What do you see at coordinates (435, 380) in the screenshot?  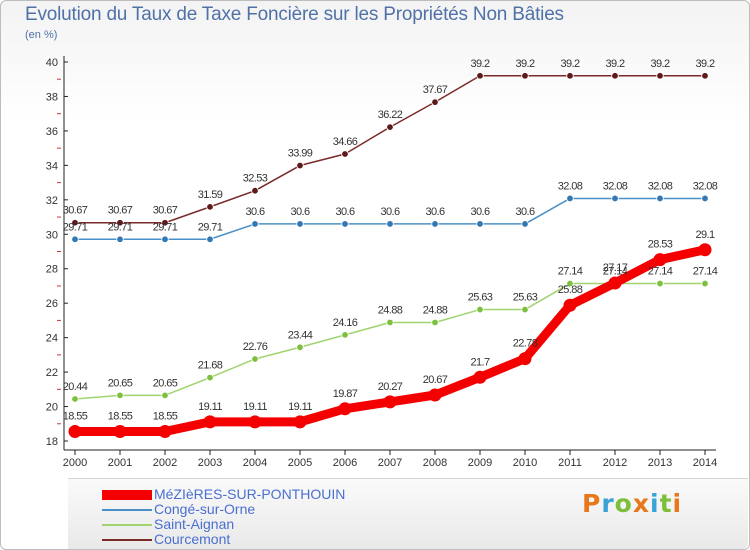 I see `data-label-m-zi-res-sur-ponthouin: 20.67` at bounding box center [435, 380].